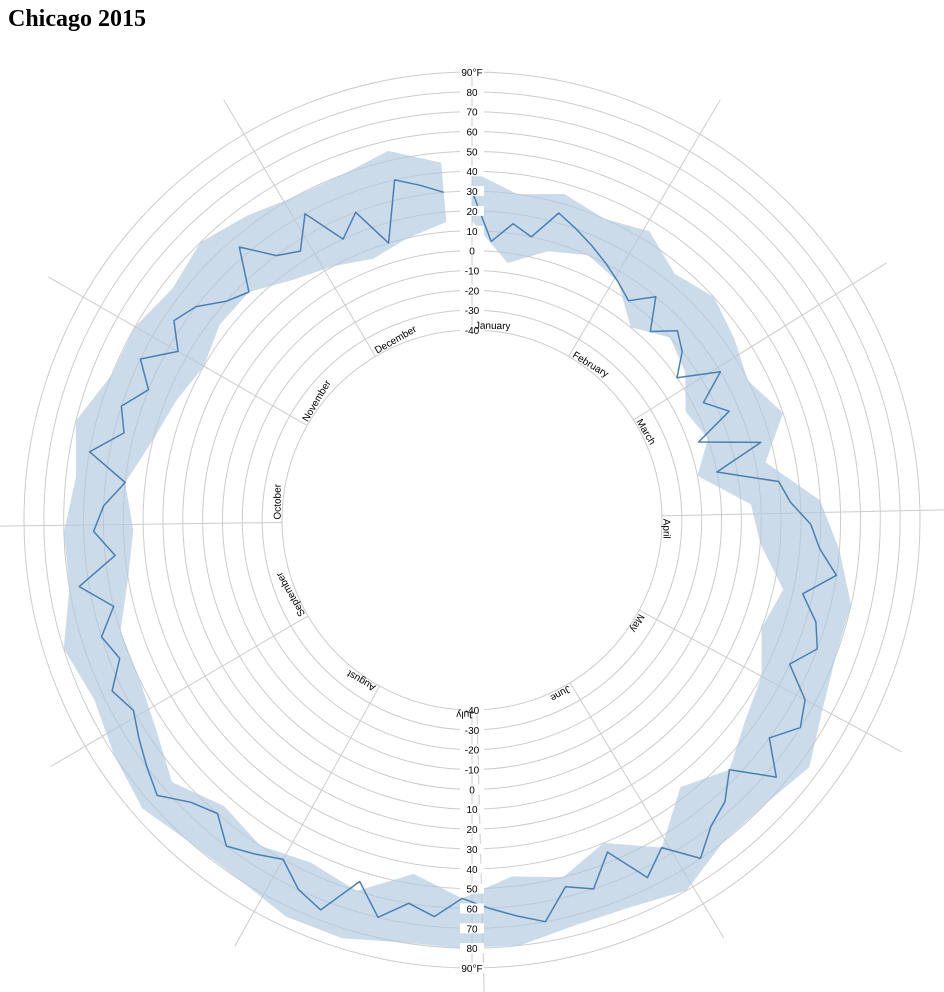 This screenshot has height=992, width=944. I want to click on tick-label-bottom: -40, so click(472, 711).